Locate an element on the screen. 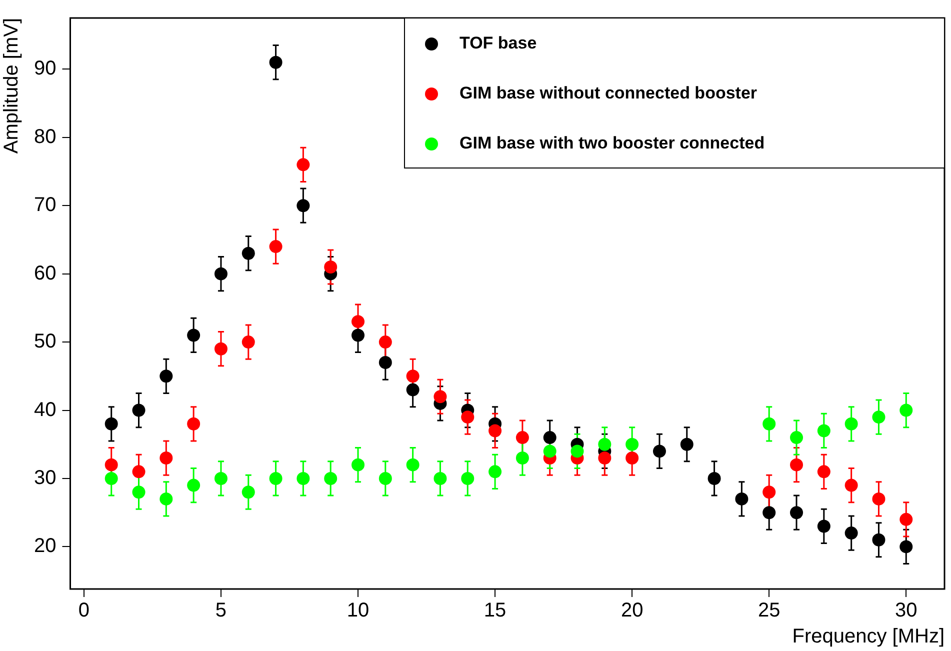 Image resolution: width=951 pixels, height=651 pixels. x-tick-label: 5 is located at coordinates (221, 611).